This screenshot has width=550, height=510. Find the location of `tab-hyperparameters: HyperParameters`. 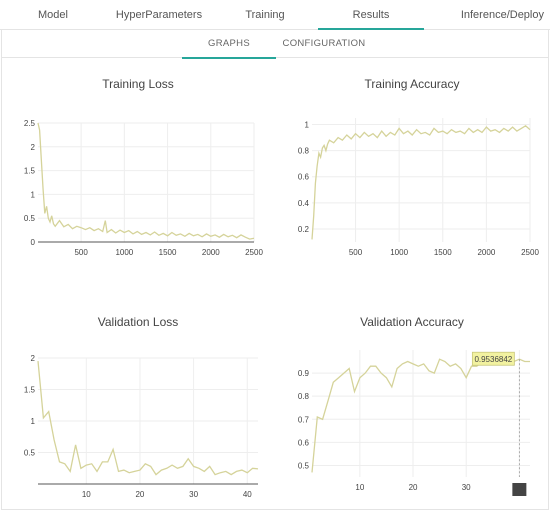

tab-hyperparameters: HyperParameters is located at coordinates (159, 15).